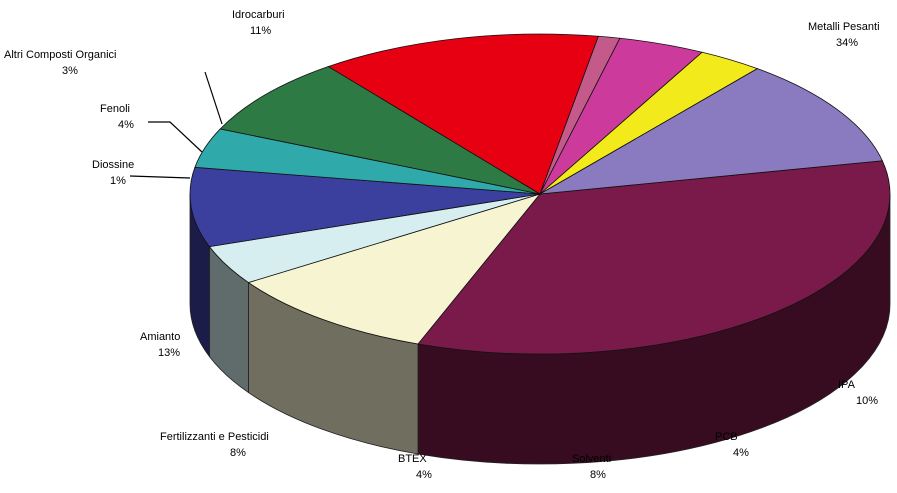 The width and height of the screenshot is (897, 493). What do you see at coordinates (844, 27) in the screenshot?
I see `slice-label-name-metalli-pesanti: Metalli Pesanti` at bounding box center [844, 27].